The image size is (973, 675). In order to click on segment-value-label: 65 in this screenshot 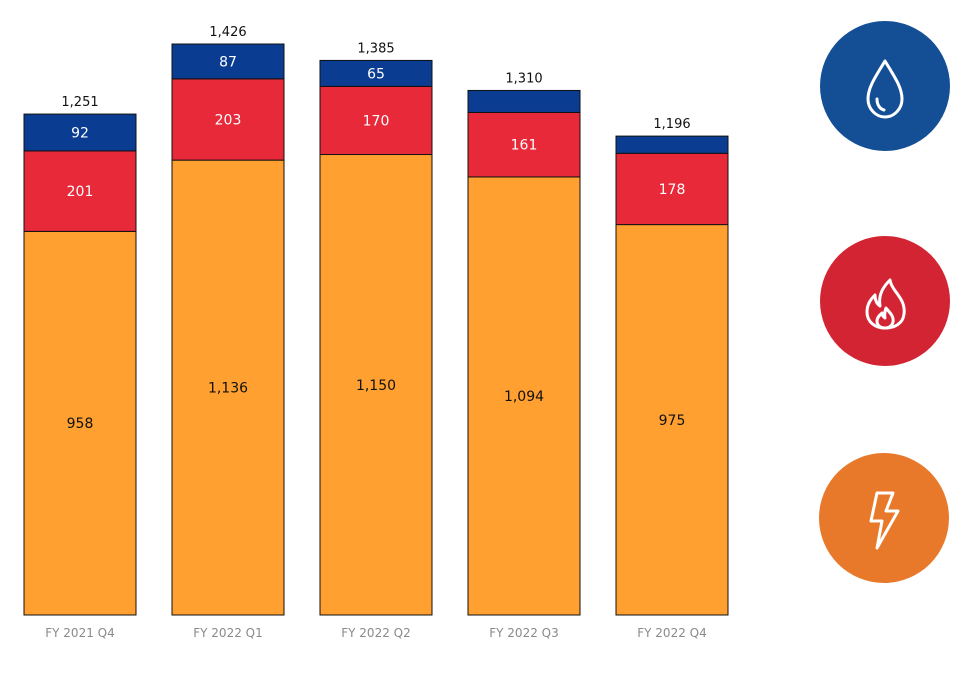, I will do `click(376, 74)`.